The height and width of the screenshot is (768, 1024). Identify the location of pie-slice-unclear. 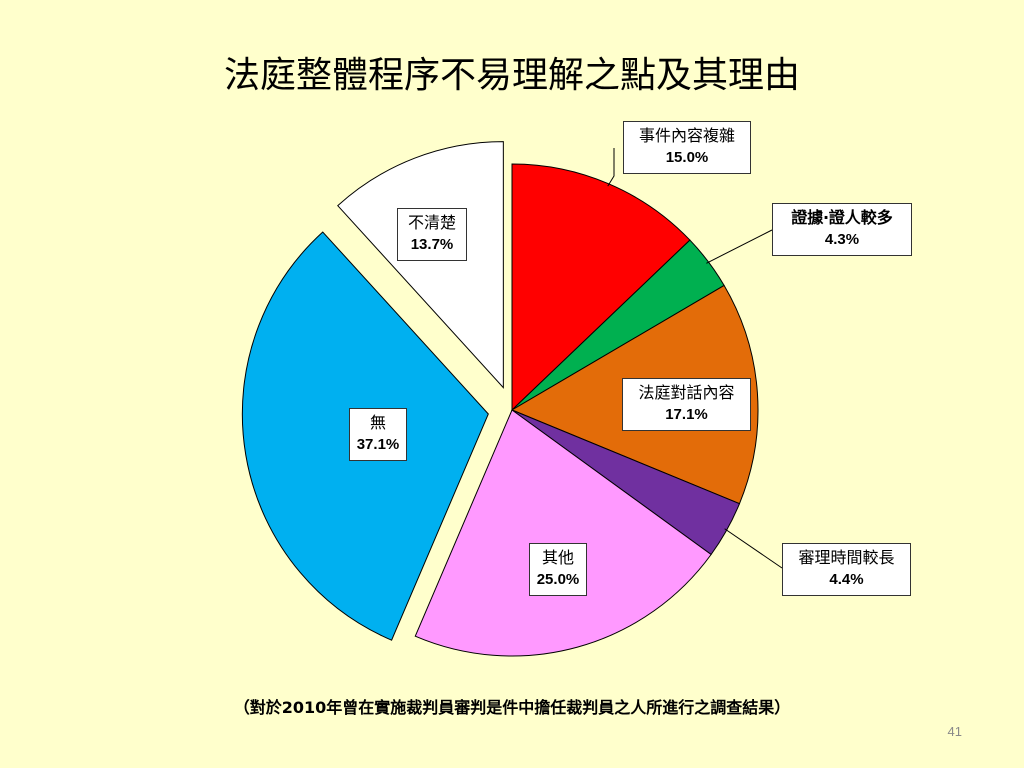
(420, 265).